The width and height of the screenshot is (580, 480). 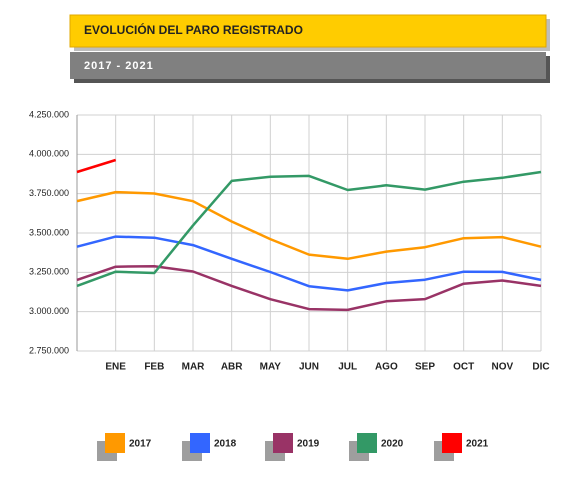 I want to click on x-tick-label: ENE, so click(x=115, y=367).